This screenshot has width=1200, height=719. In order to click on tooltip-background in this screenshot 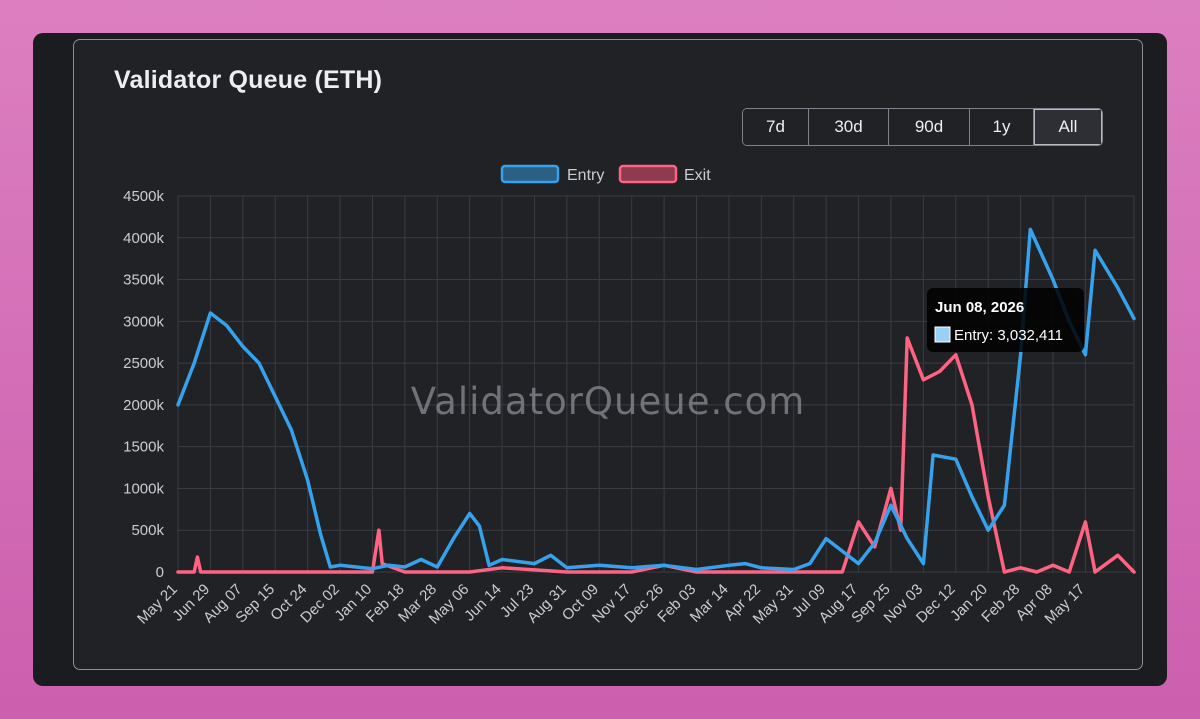, I will do `click(1005, 320)`.